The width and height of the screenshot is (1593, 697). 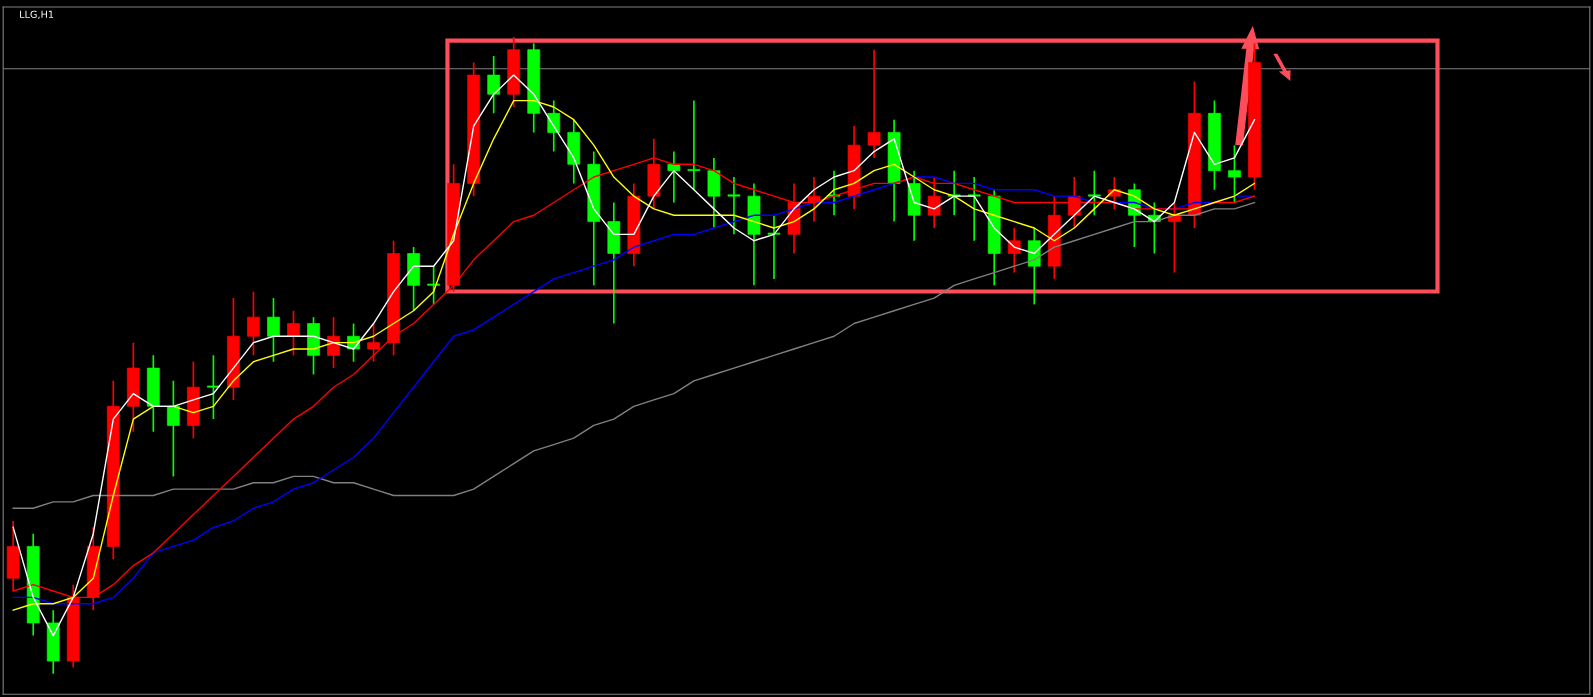 I want to click on chart-title: LLG,H1, so click(x=37, y=14).